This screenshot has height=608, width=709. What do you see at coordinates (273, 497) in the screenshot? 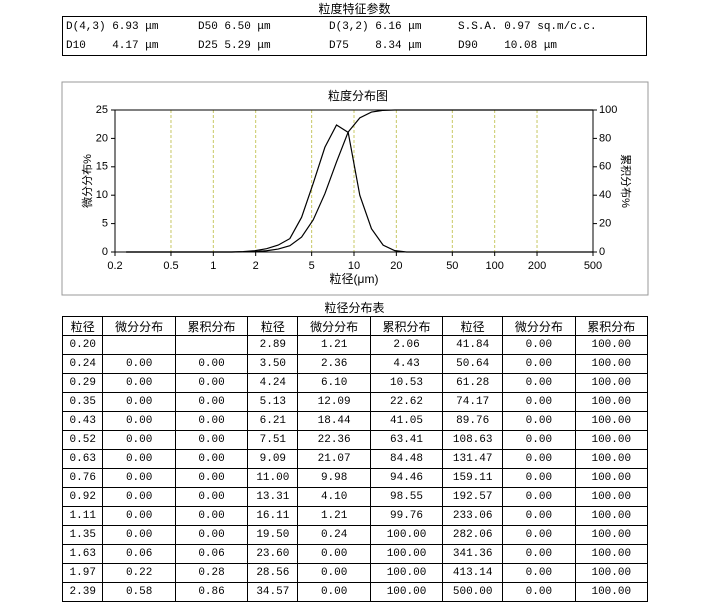
I see `table-cell: 13.31` at bounding box center [273, 497].